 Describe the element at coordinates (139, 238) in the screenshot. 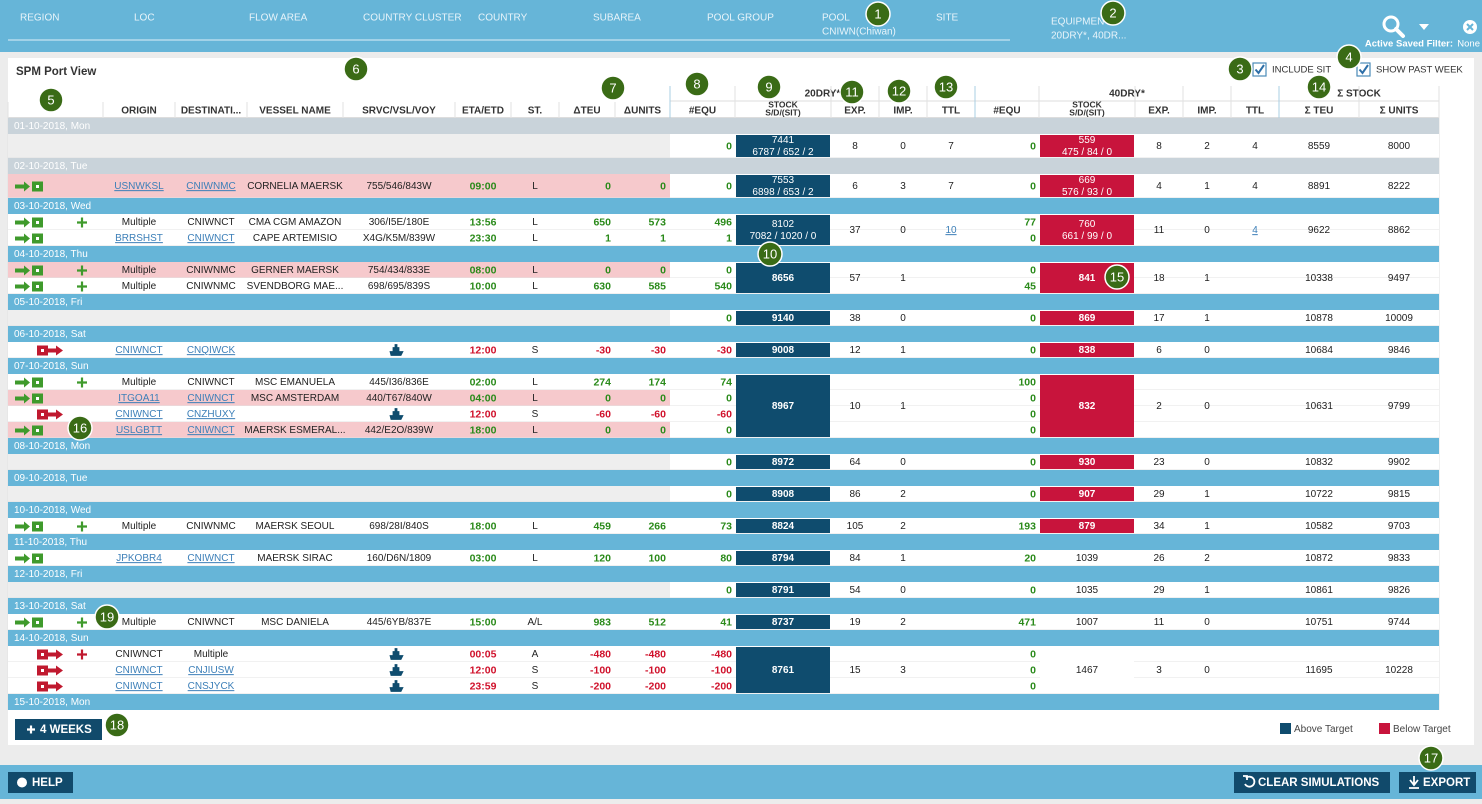

I see `cell-text: BRRSHST` at that location.